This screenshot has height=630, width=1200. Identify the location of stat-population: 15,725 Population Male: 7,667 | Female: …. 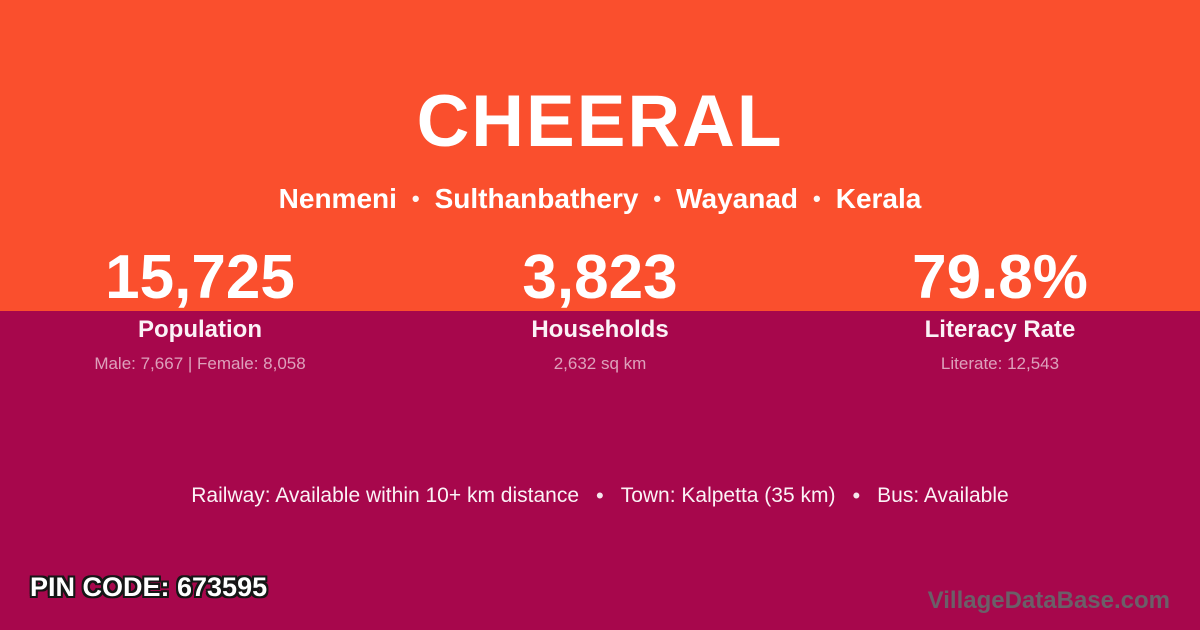
(200, 310).